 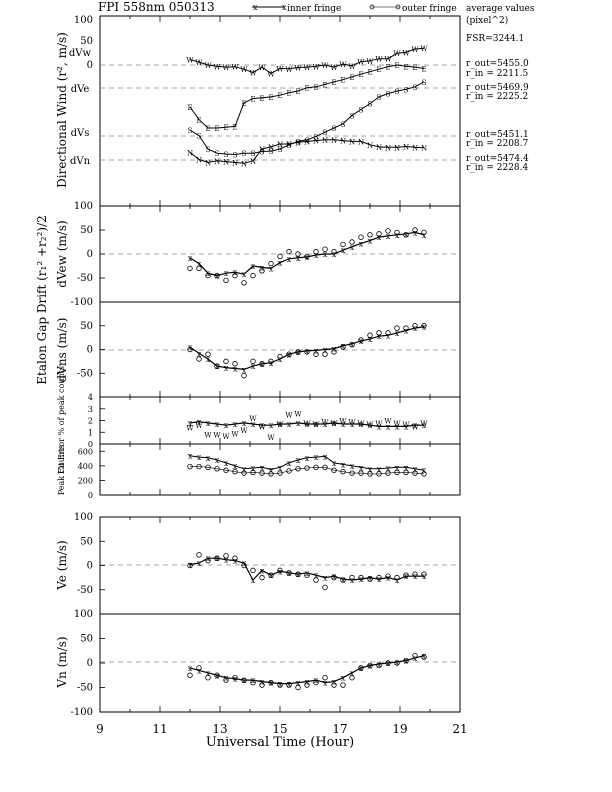 What do you see at coordinates (85, 480) in the screenshot?
I see `peak-tick-label: 200` at bounding box center [85, 480].